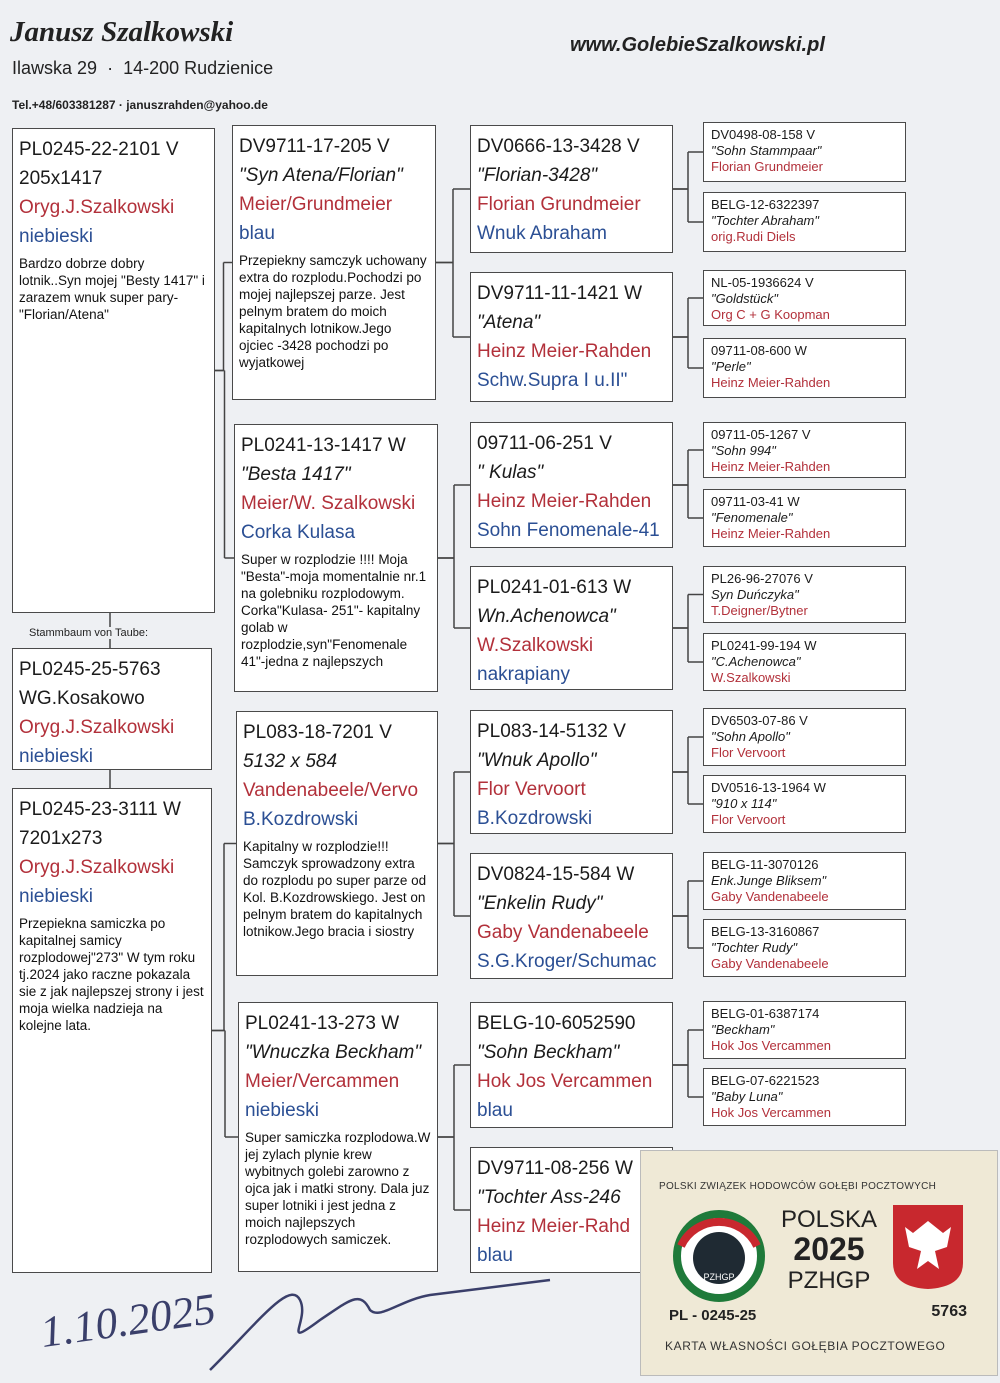  I want to click on color: Schw.Supra I u.II", so click(552, 380).